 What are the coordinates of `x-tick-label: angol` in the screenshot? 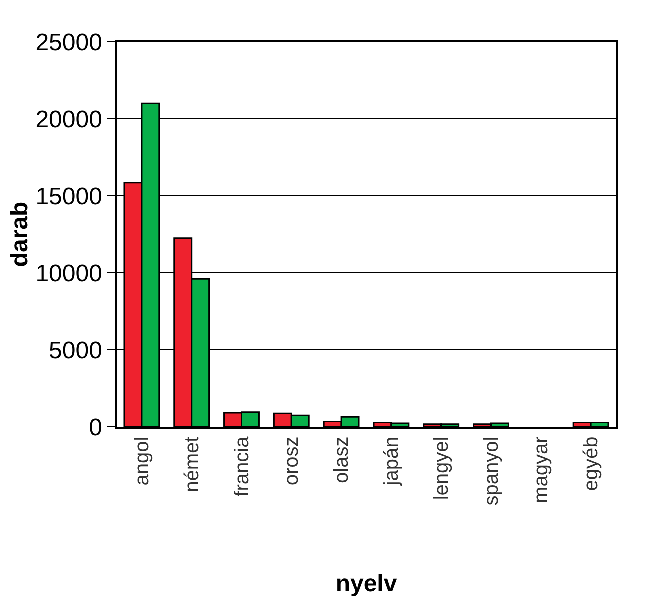 It's located at (142, 461).